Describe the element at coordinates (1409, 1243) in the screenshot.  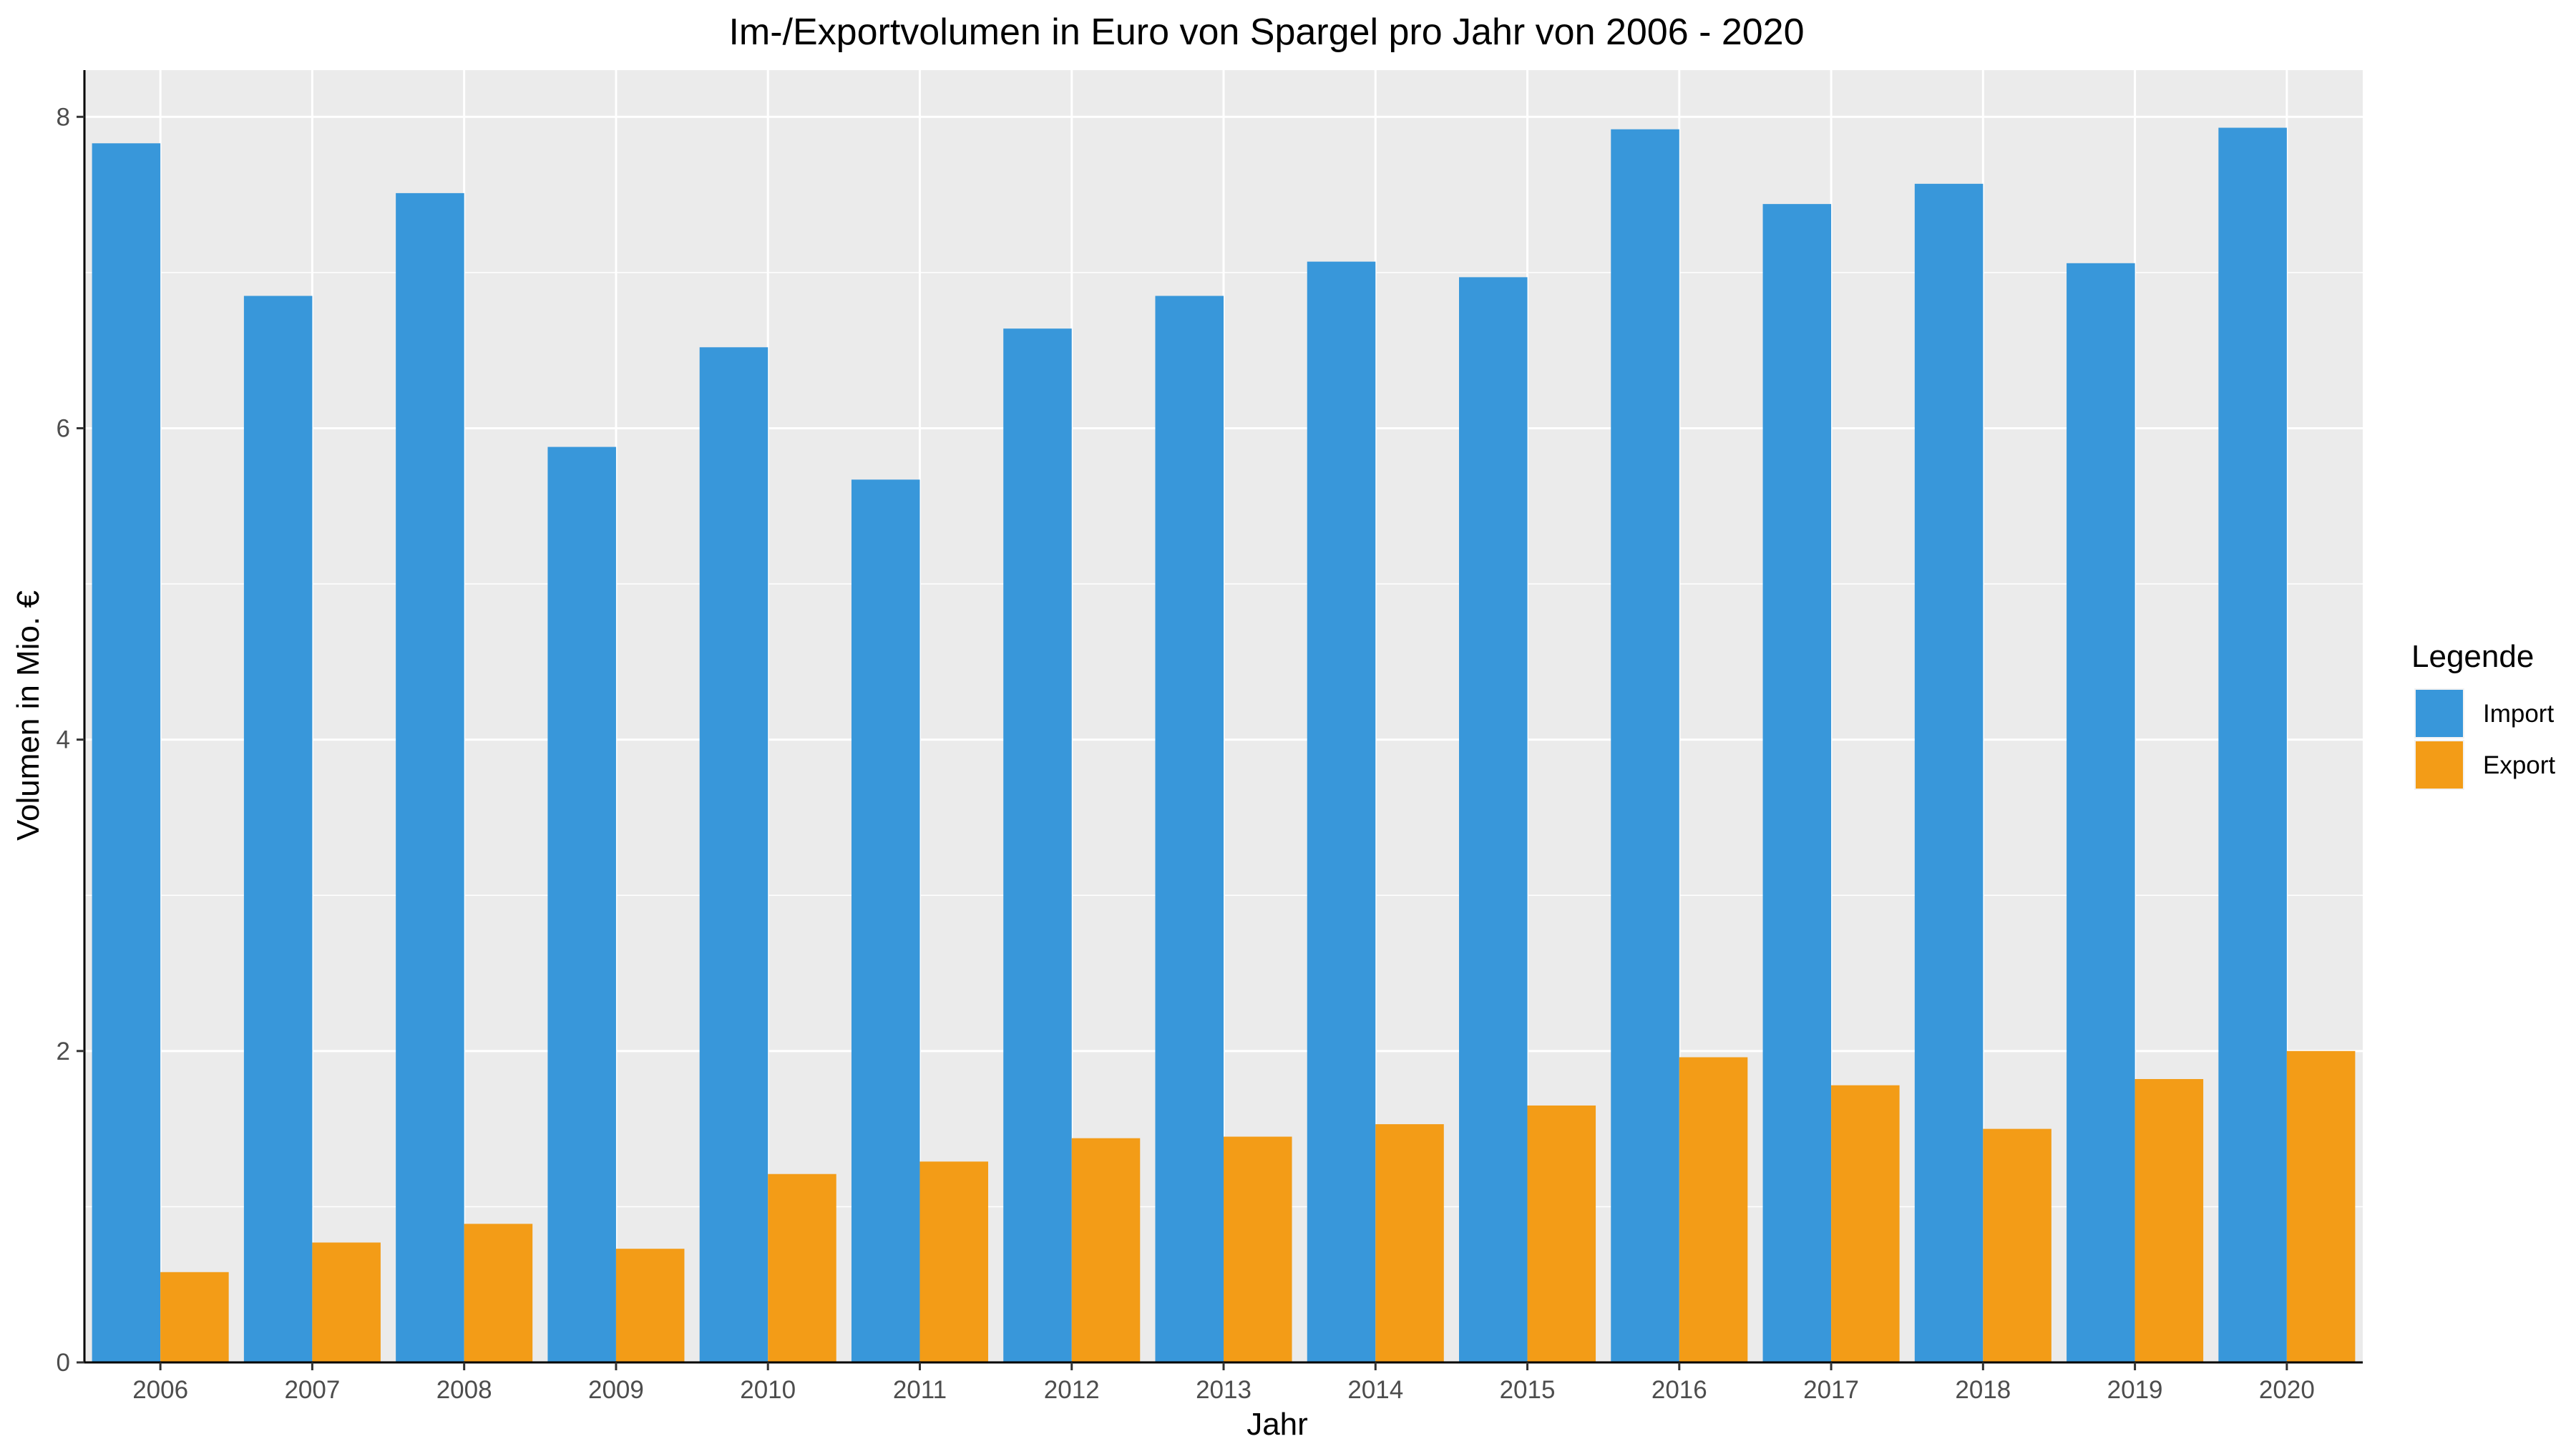
I see `bar-export-2014` at that location.